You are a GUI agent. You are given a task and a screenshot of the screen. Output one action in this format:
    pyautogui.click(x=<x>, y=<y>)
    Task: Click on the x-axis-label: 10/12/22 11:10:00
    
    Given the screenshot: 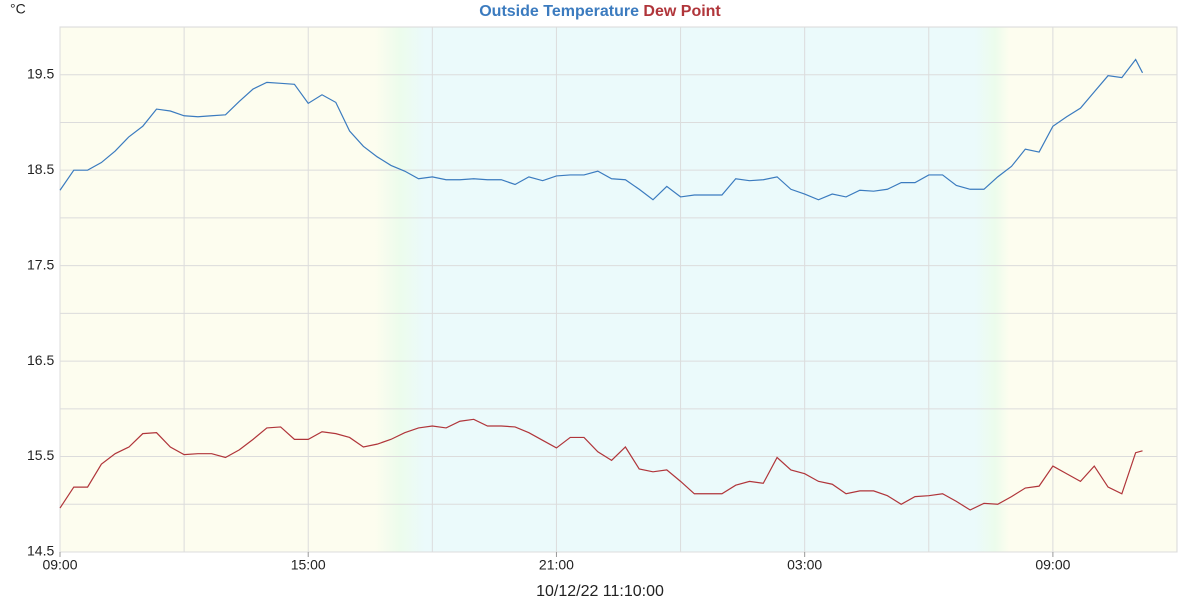 What is the action you would take?
    pyautogui.click(x=600, y=591)
    